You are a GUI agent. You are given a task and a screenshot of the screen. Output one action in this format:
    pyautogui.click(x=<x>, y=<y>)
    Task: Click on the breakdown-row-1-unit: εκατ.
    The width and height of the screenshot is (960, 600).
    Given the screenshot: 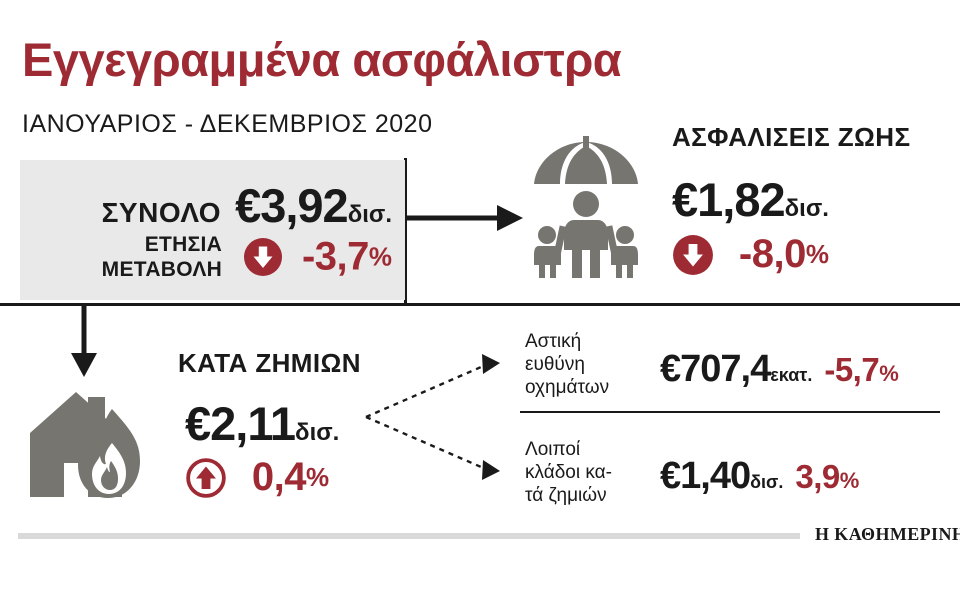 What is the action you would take?
    pyautogui.click(x=791, y=375)
    